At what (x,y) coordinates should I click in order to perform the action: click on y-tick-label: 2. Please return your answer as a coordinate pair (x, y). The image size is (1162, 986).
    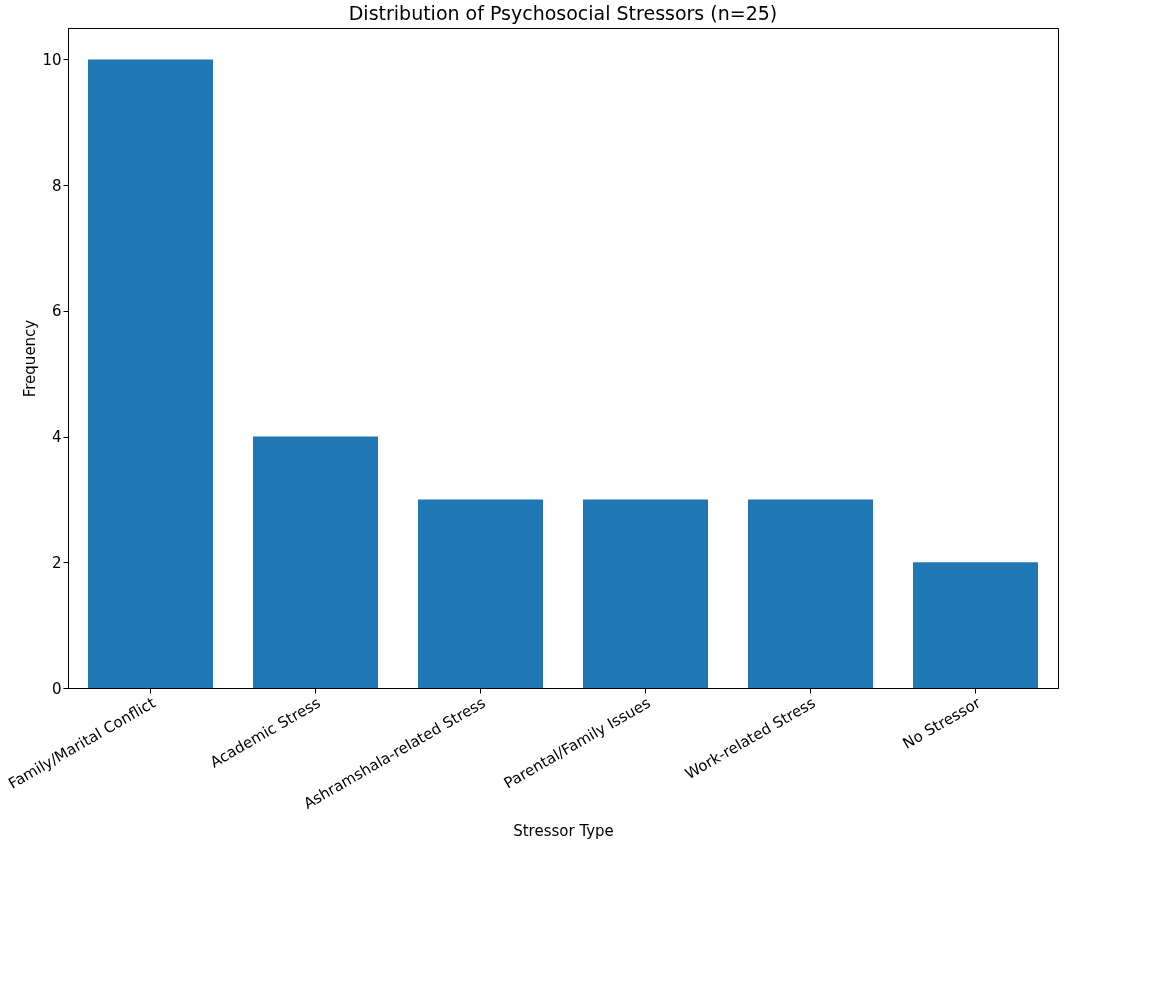
    Looking at the image, I should click on (56, 562).